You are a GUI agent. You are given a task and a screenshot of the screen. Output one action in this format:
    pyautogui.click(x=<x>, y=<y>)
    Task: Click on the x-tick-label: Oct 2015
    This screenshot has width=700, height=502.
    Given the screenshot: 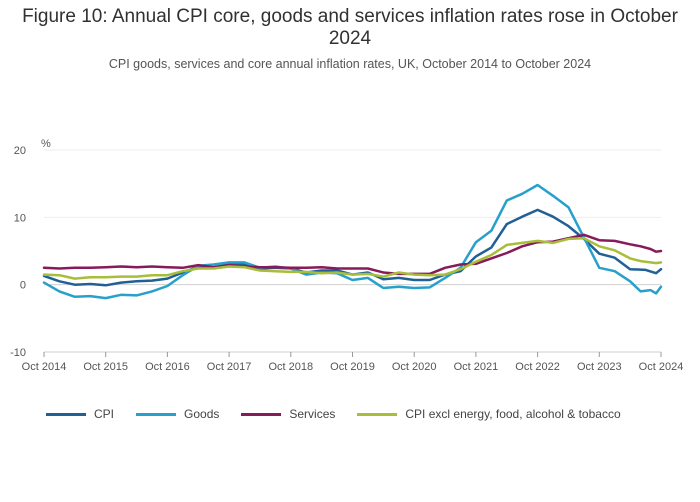 What is the action you would take?
    pyautogui.click(x=105, y=367)
    